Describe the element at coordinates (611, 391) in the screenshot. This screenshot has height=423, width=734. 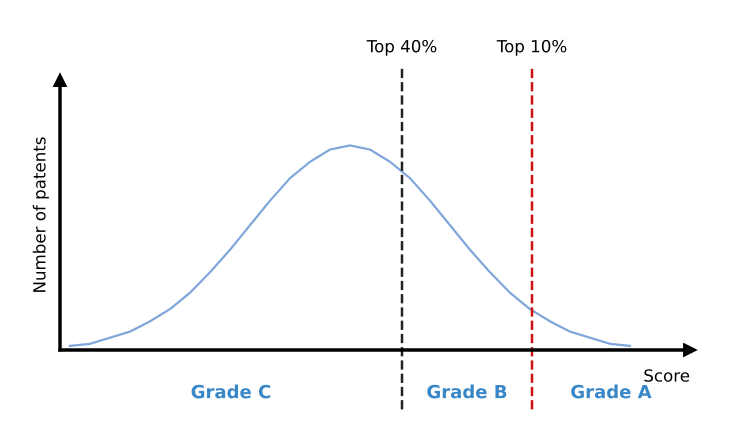
I see `text: Grade A` at that location.